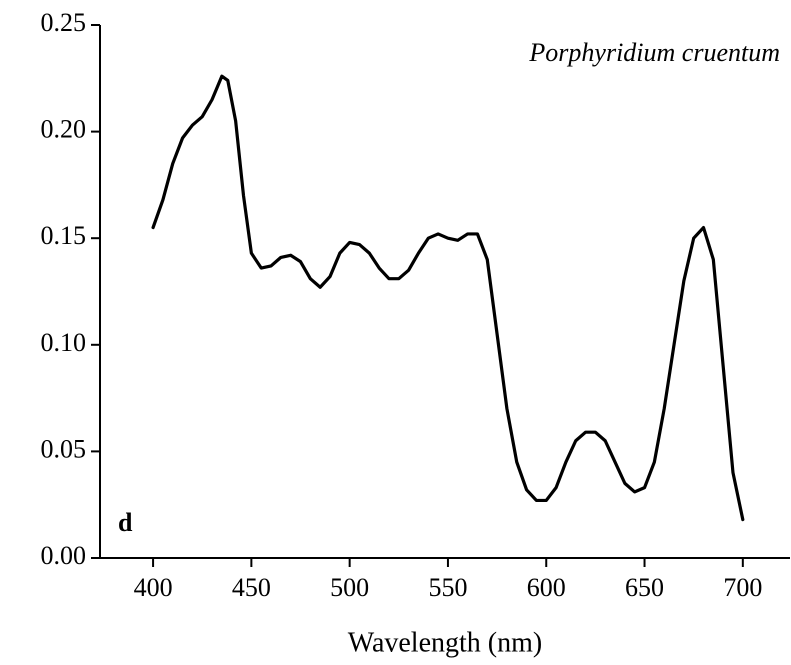  Describe the element at coordinates (644, 587) in the screenshot. I see `x-tick-label: 650` at that location.